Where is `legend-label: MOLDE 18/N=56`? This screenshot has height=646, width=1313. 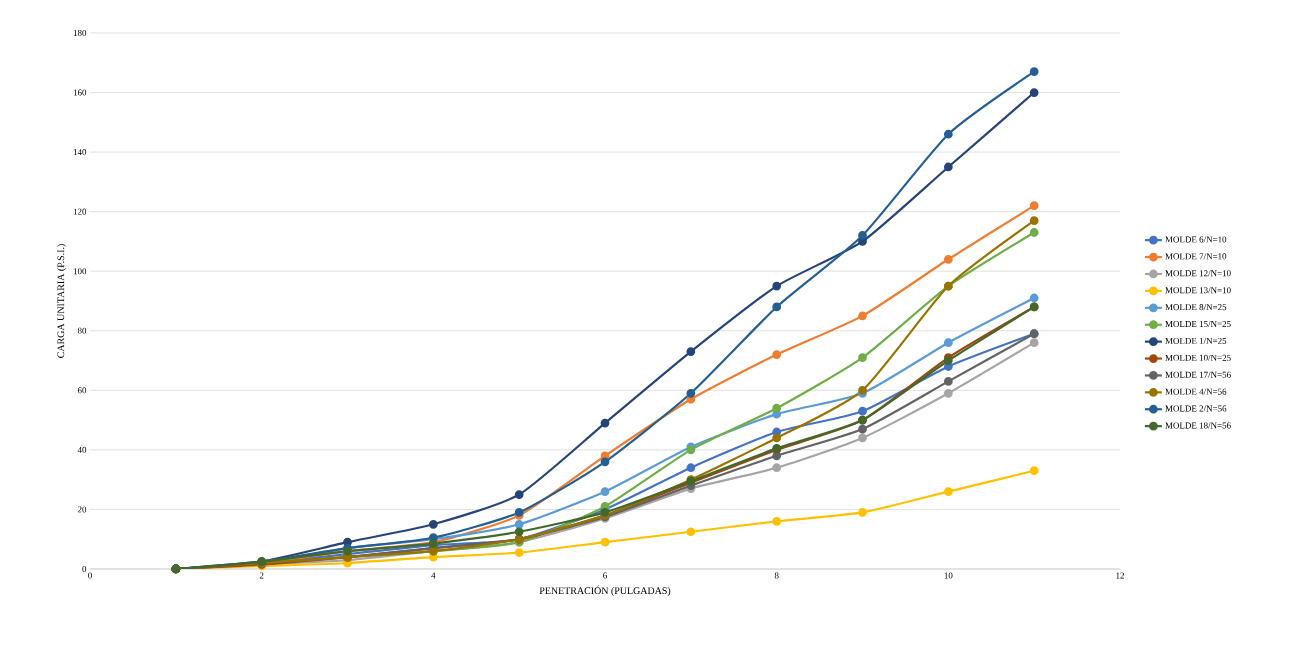 legend-label: MOLDE 18/N=56 is located at coordinates (1198, 425).